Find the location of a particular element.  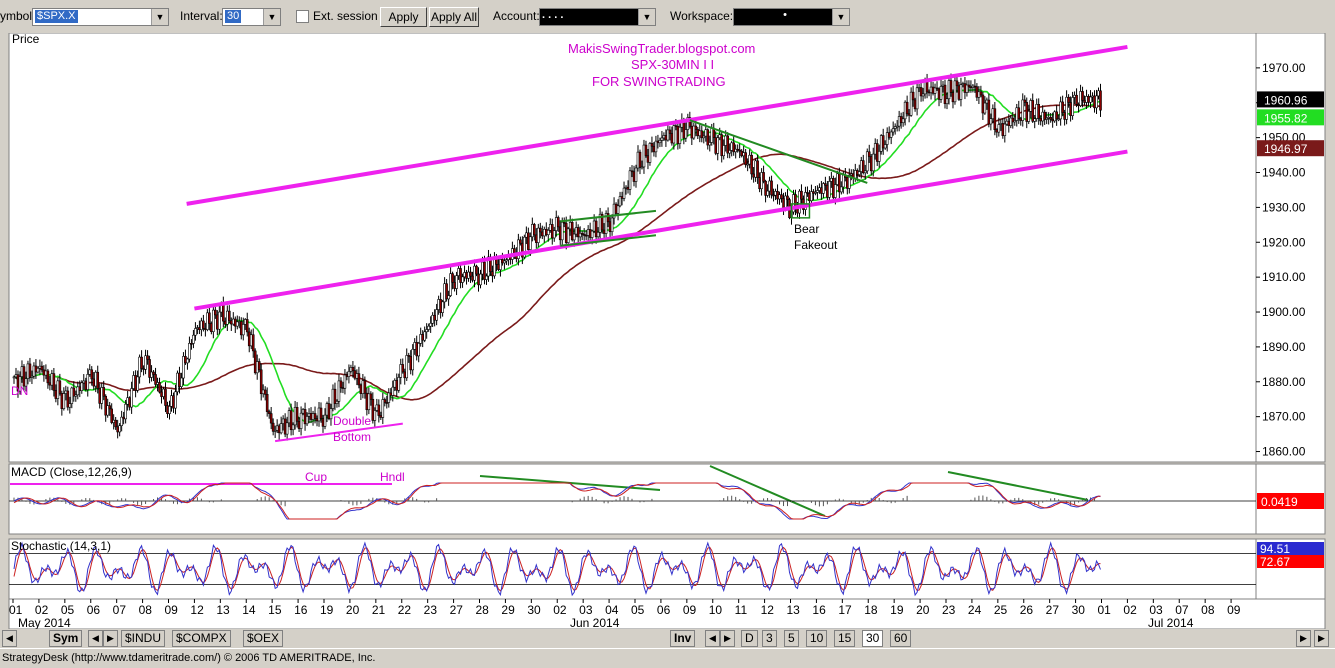

x-tick-label: 27 is located at coordinates (1053, 610).